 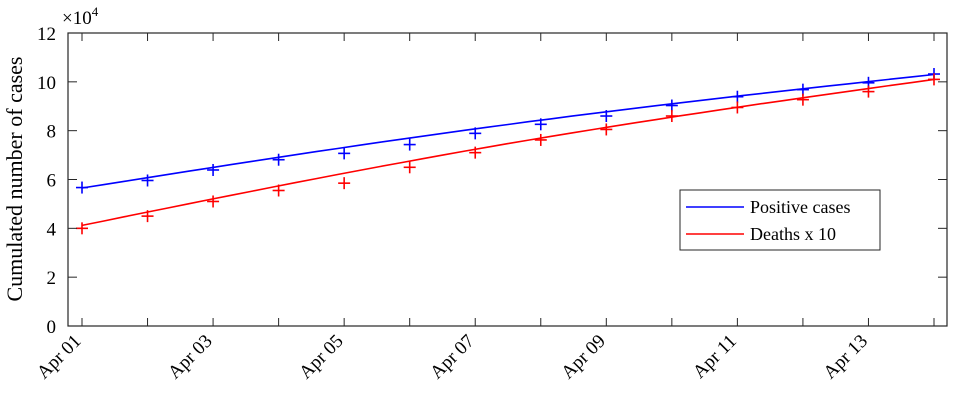 What do you see at coordinates (46, 34) in the screenshot?
I see `y-tick-label: 12` at bounding box center [46, 34].